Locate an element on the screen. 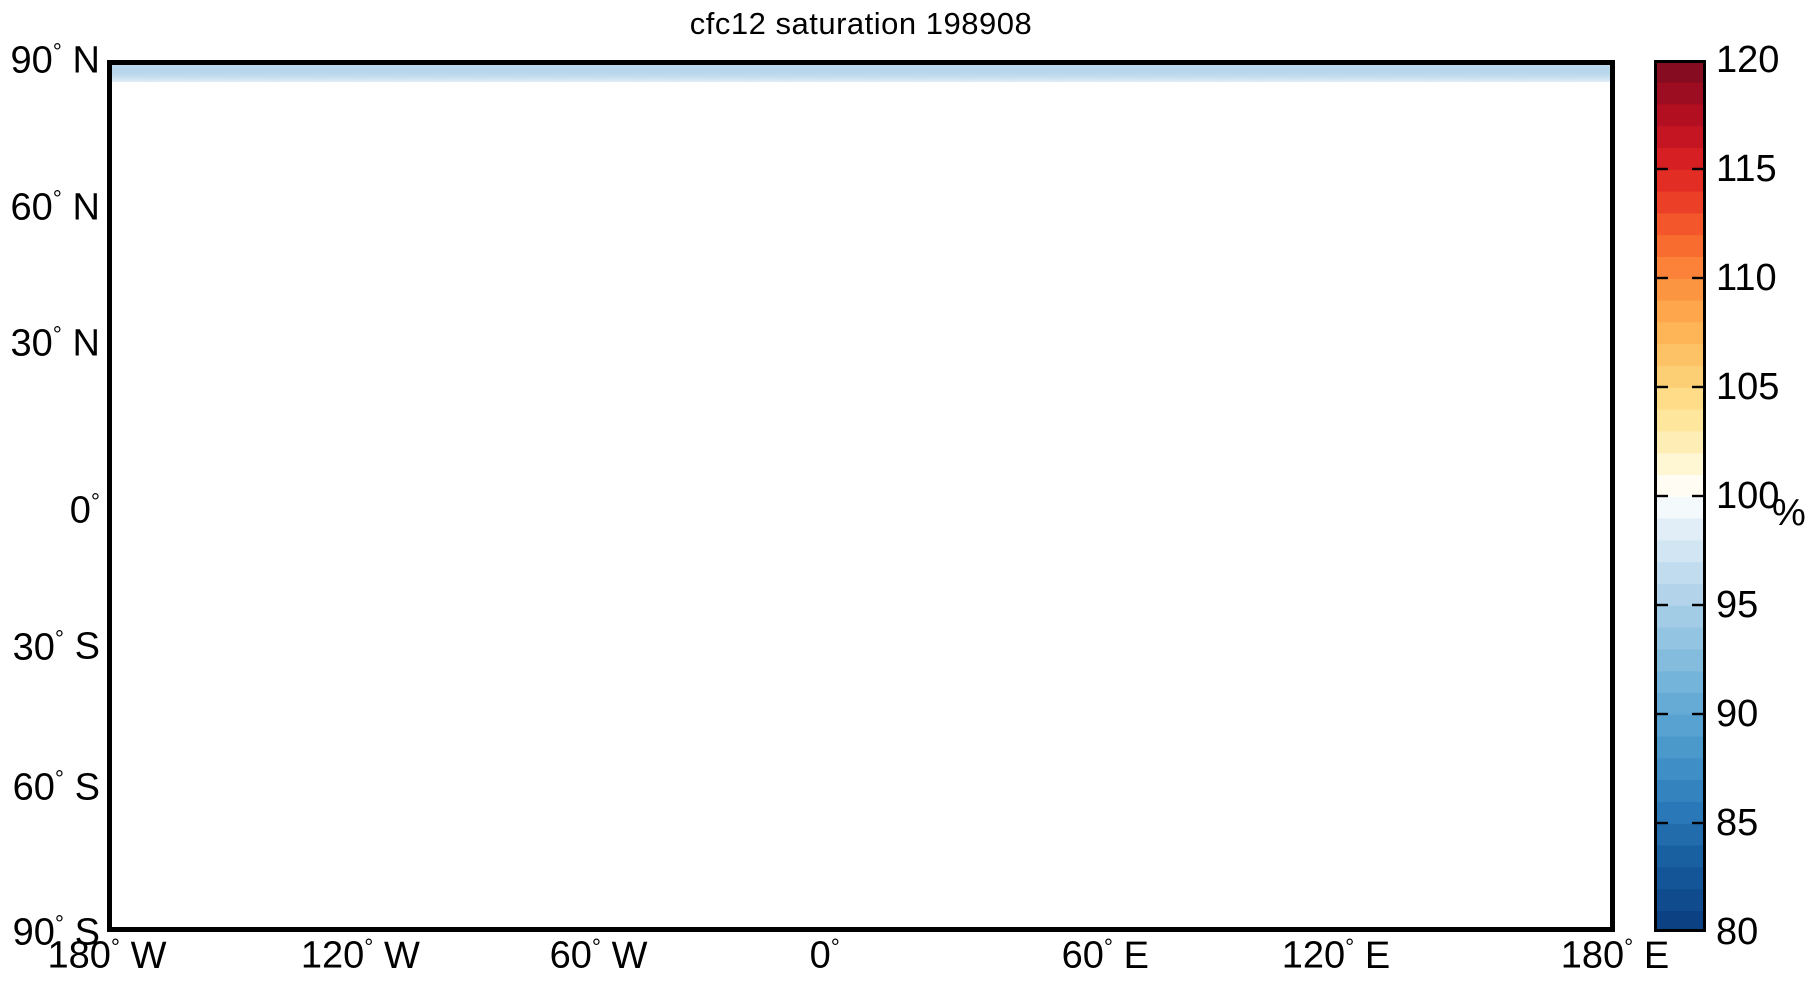 The width and height of the screenshot is (1808, 984). x-tick-60E: 60° E is located at coordinates (1105, 955).